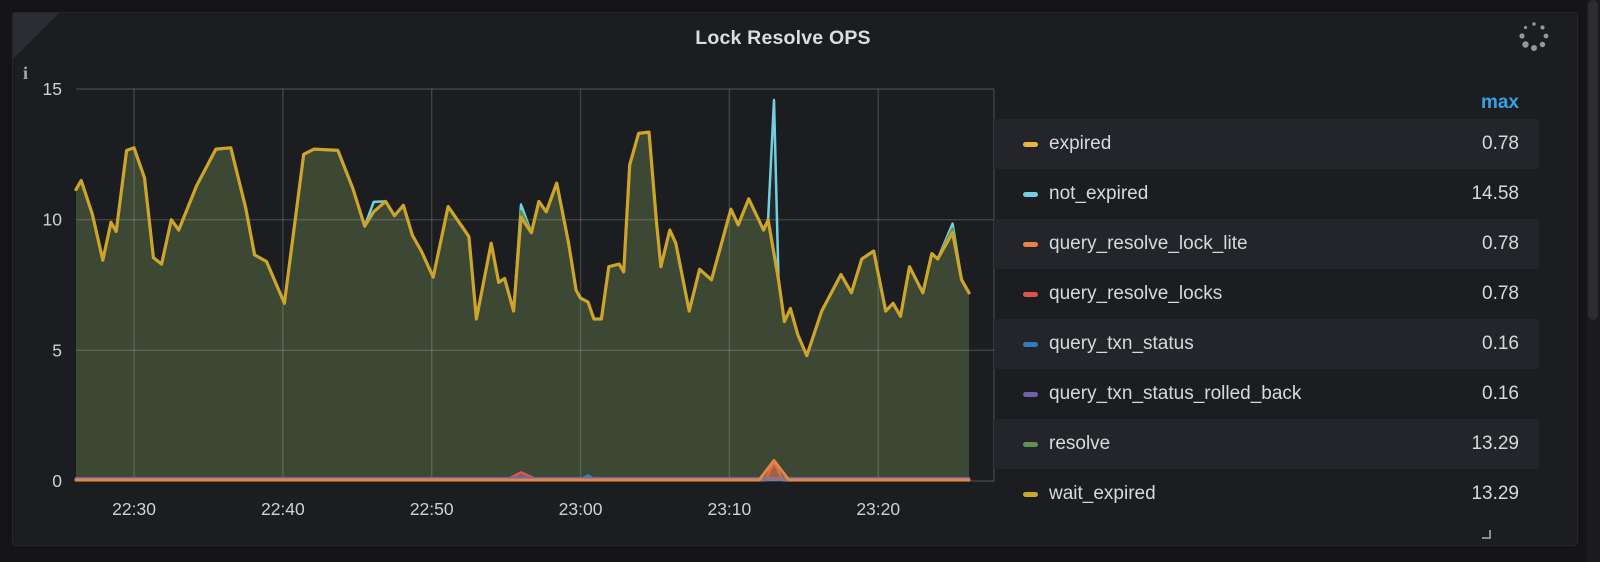 This screenshot has height=562, width=1600. What do you see at coordinates (36, 48) in the screenshot?
I see `panel-info-corner: i` at bounding box center [36, 48].